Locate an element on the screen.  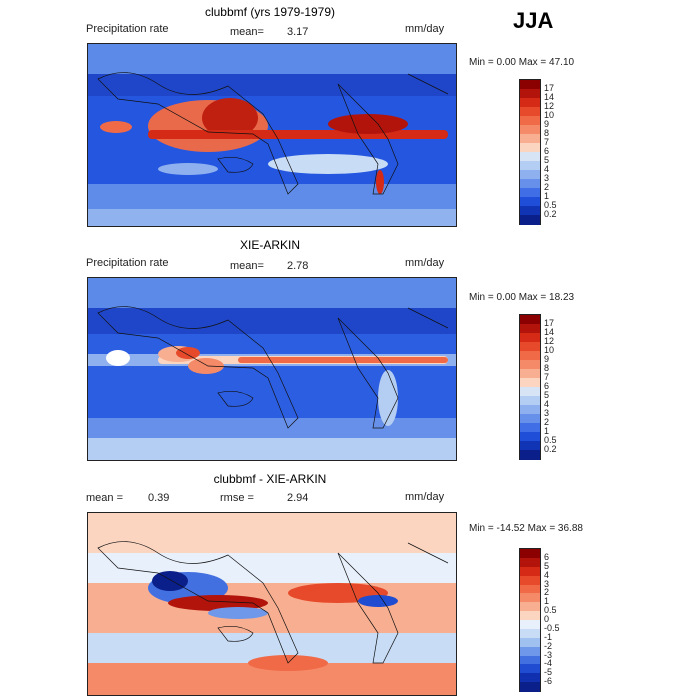
colorbar-tick-label: -2 is located at coordinates (548, 645).